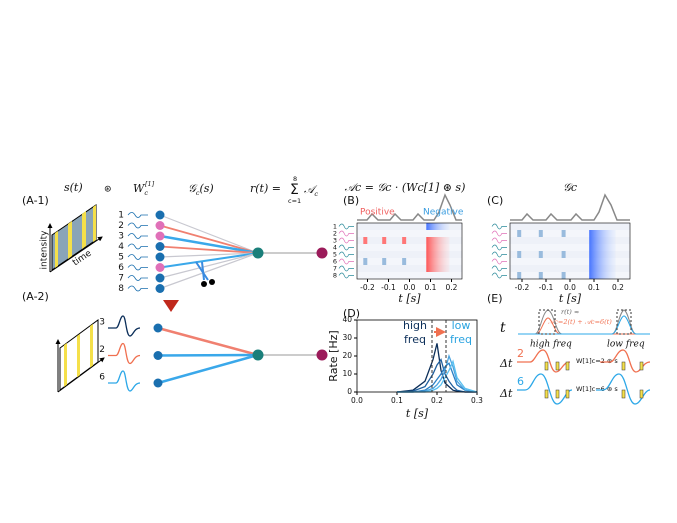 The width and height of the screenshot is (677, 523). What do you see at coordinates (570, 312) in the screenshot?
I see `r-approx: r(t) ≈` at bounding box center [570, 312].